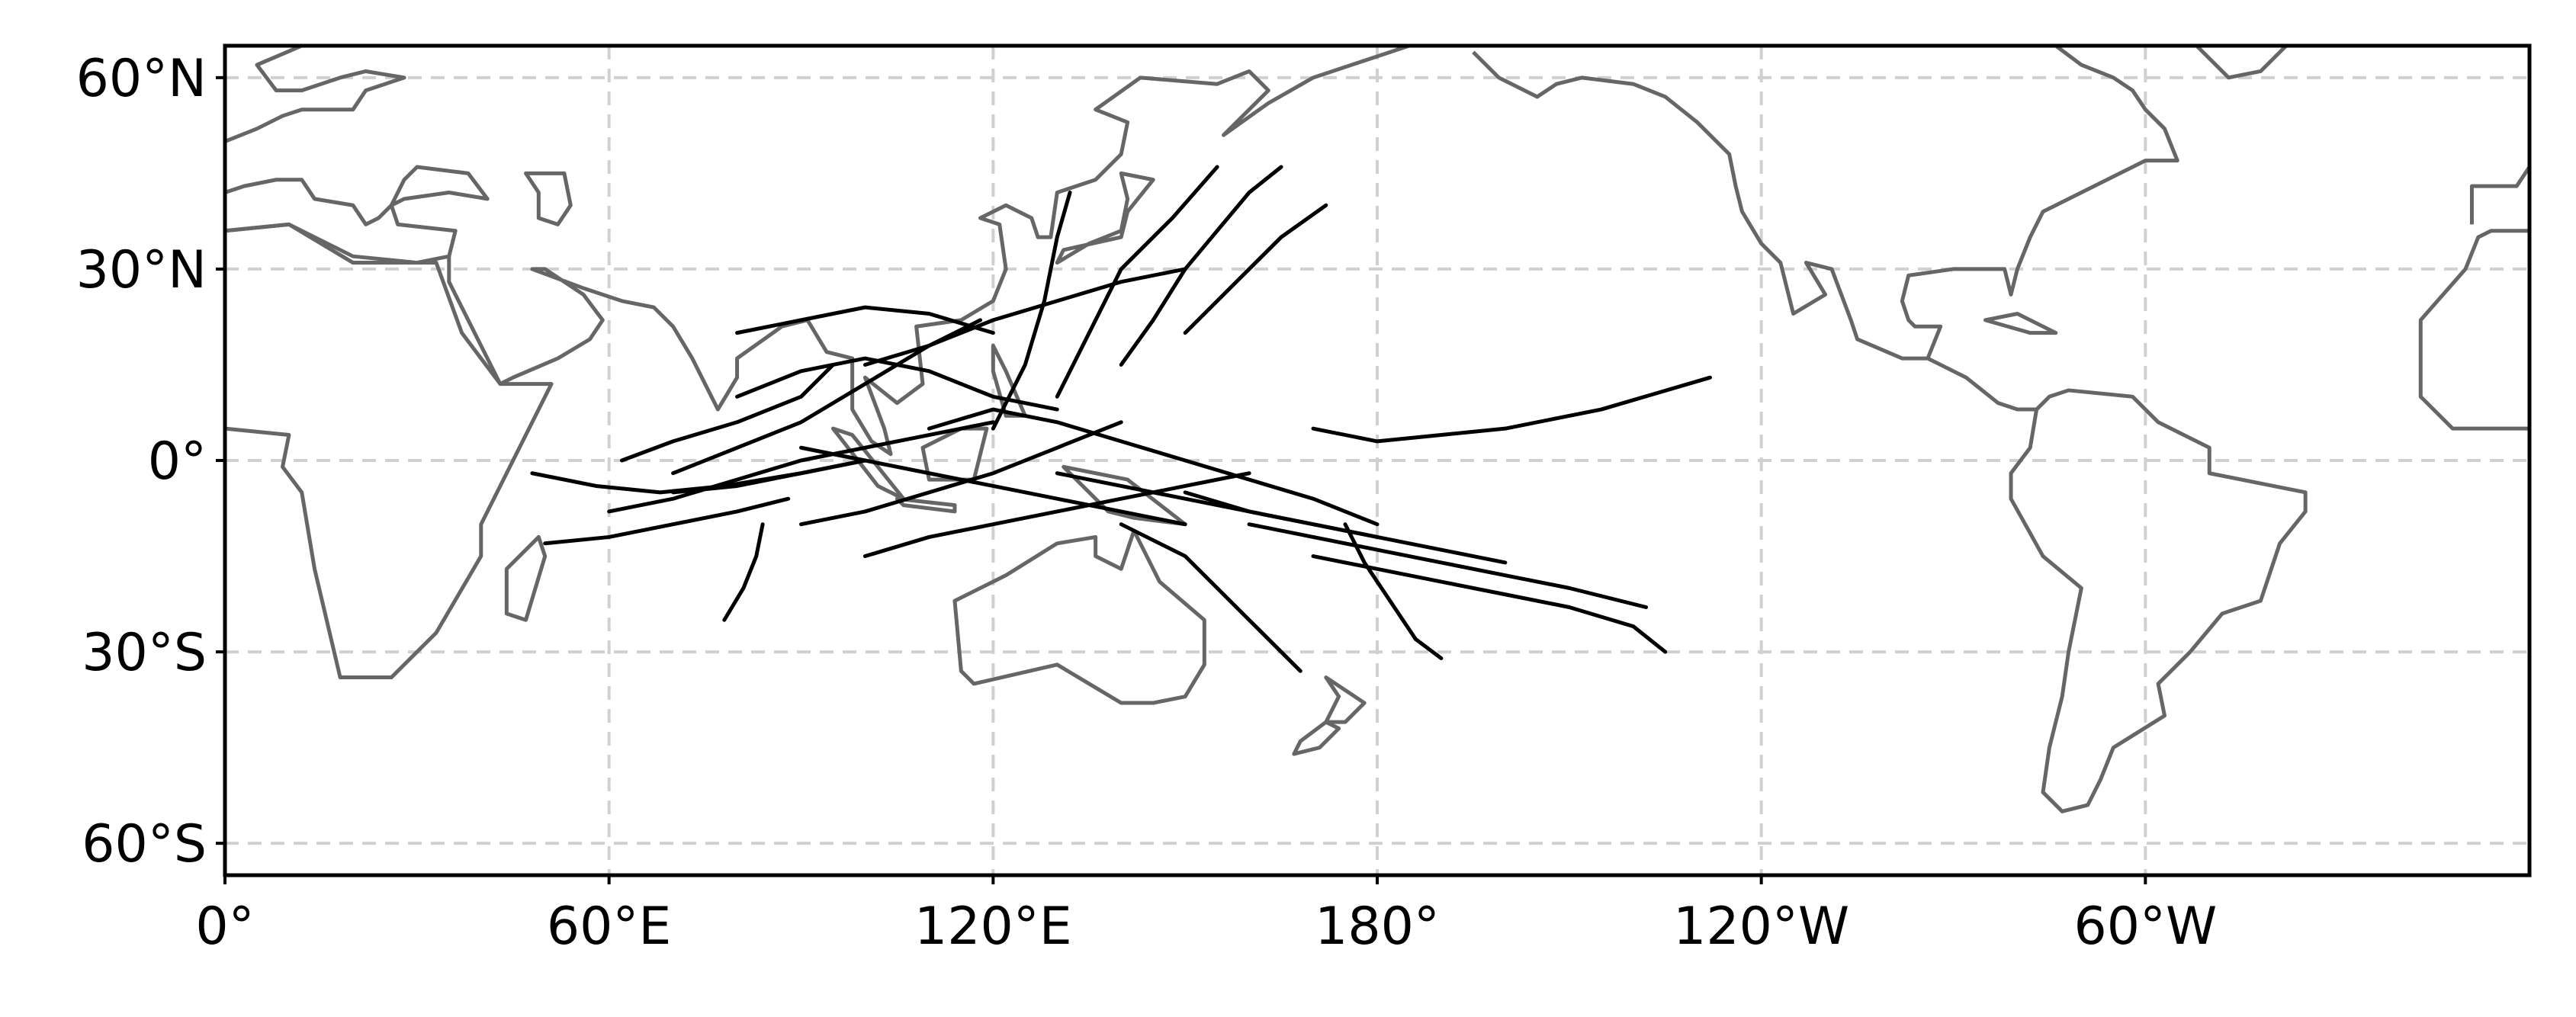 The height and width of the screenshot is (1017, 2576). What do you see at coordinates (1761, 927) in the screenshot?
I see `x-tick-label: 120°W` at bounding box center [1761, 927].